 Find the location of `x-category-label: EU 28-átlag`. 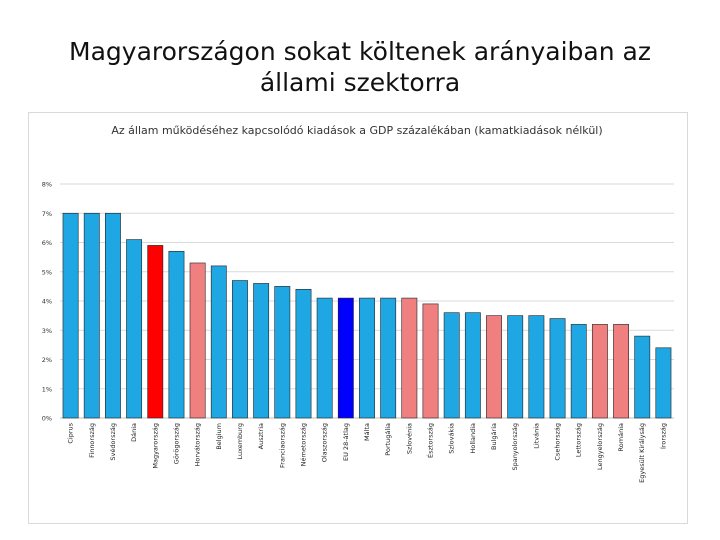

x-category-label: EU 28-átlag is located at coordinates (346, 442).